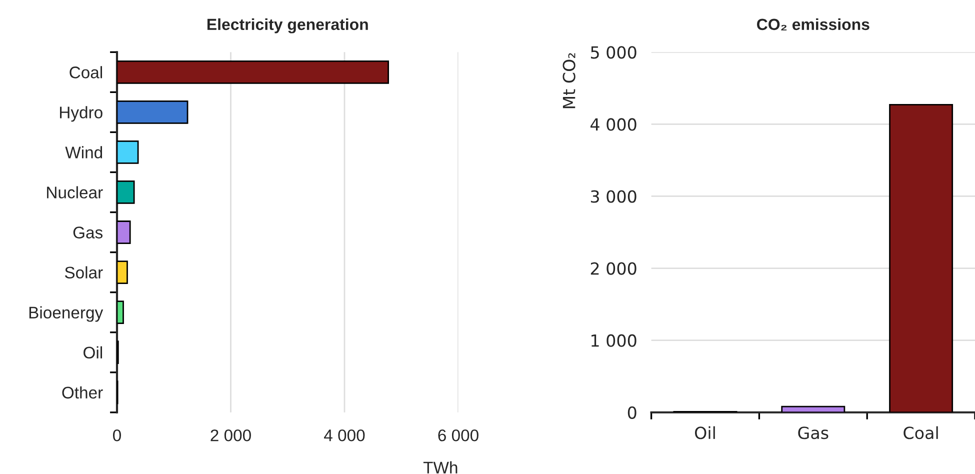 The image size is (975, 474). I want to click on chart-title: Electricity generation, so click(287, 26).